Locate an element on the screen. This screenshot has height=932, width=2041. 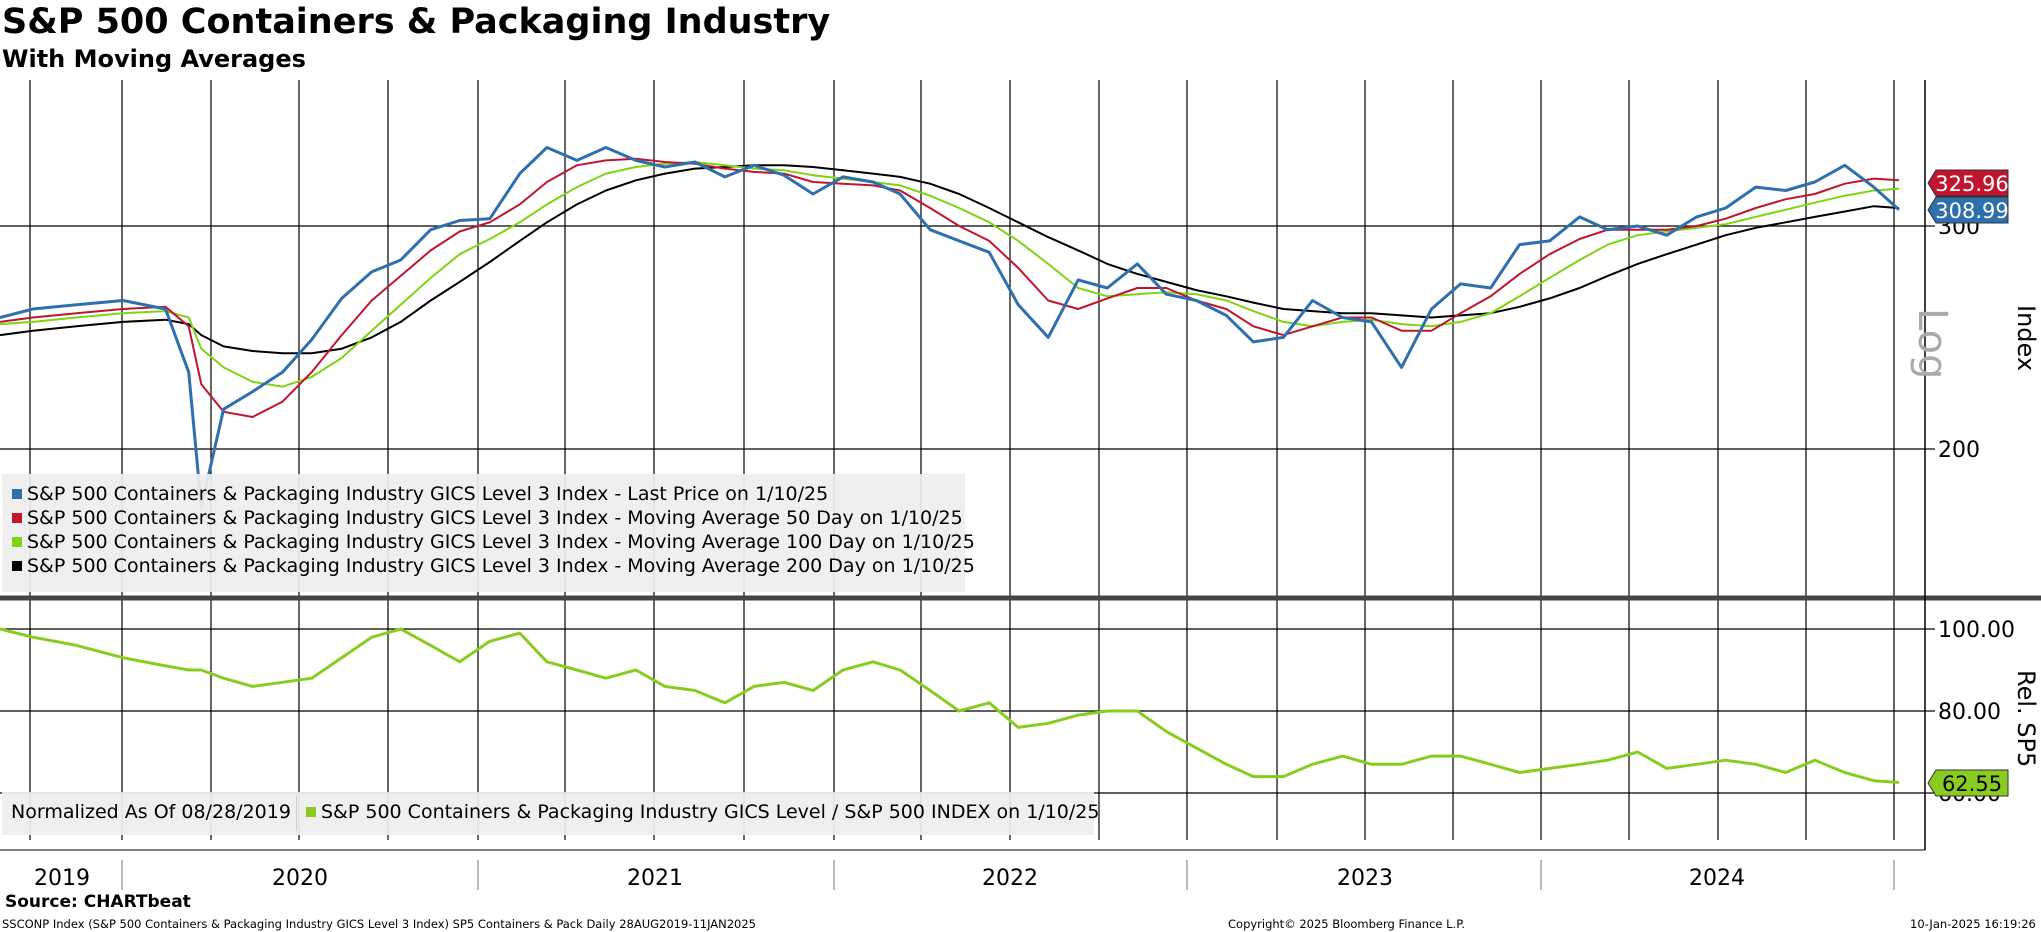
x-axis-label: 2021 is located at coordinates (655, 878).